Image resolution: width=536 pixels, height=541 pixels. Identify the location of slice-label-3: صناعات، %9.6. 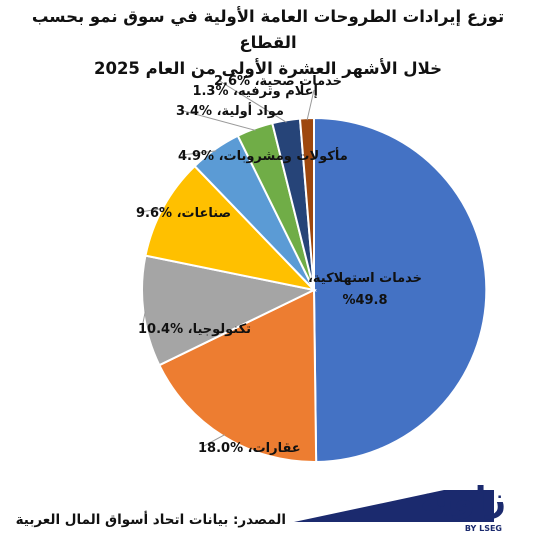
(183, 213).